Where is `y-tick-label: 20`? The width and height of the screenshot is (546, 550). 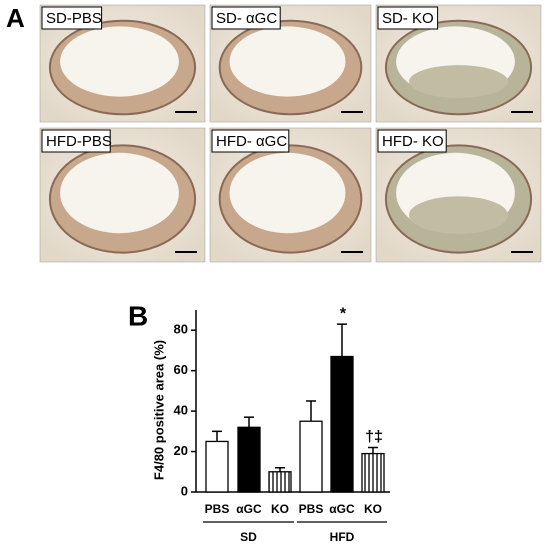 y-tick-label: 20 is located at coordinates (181, 450).